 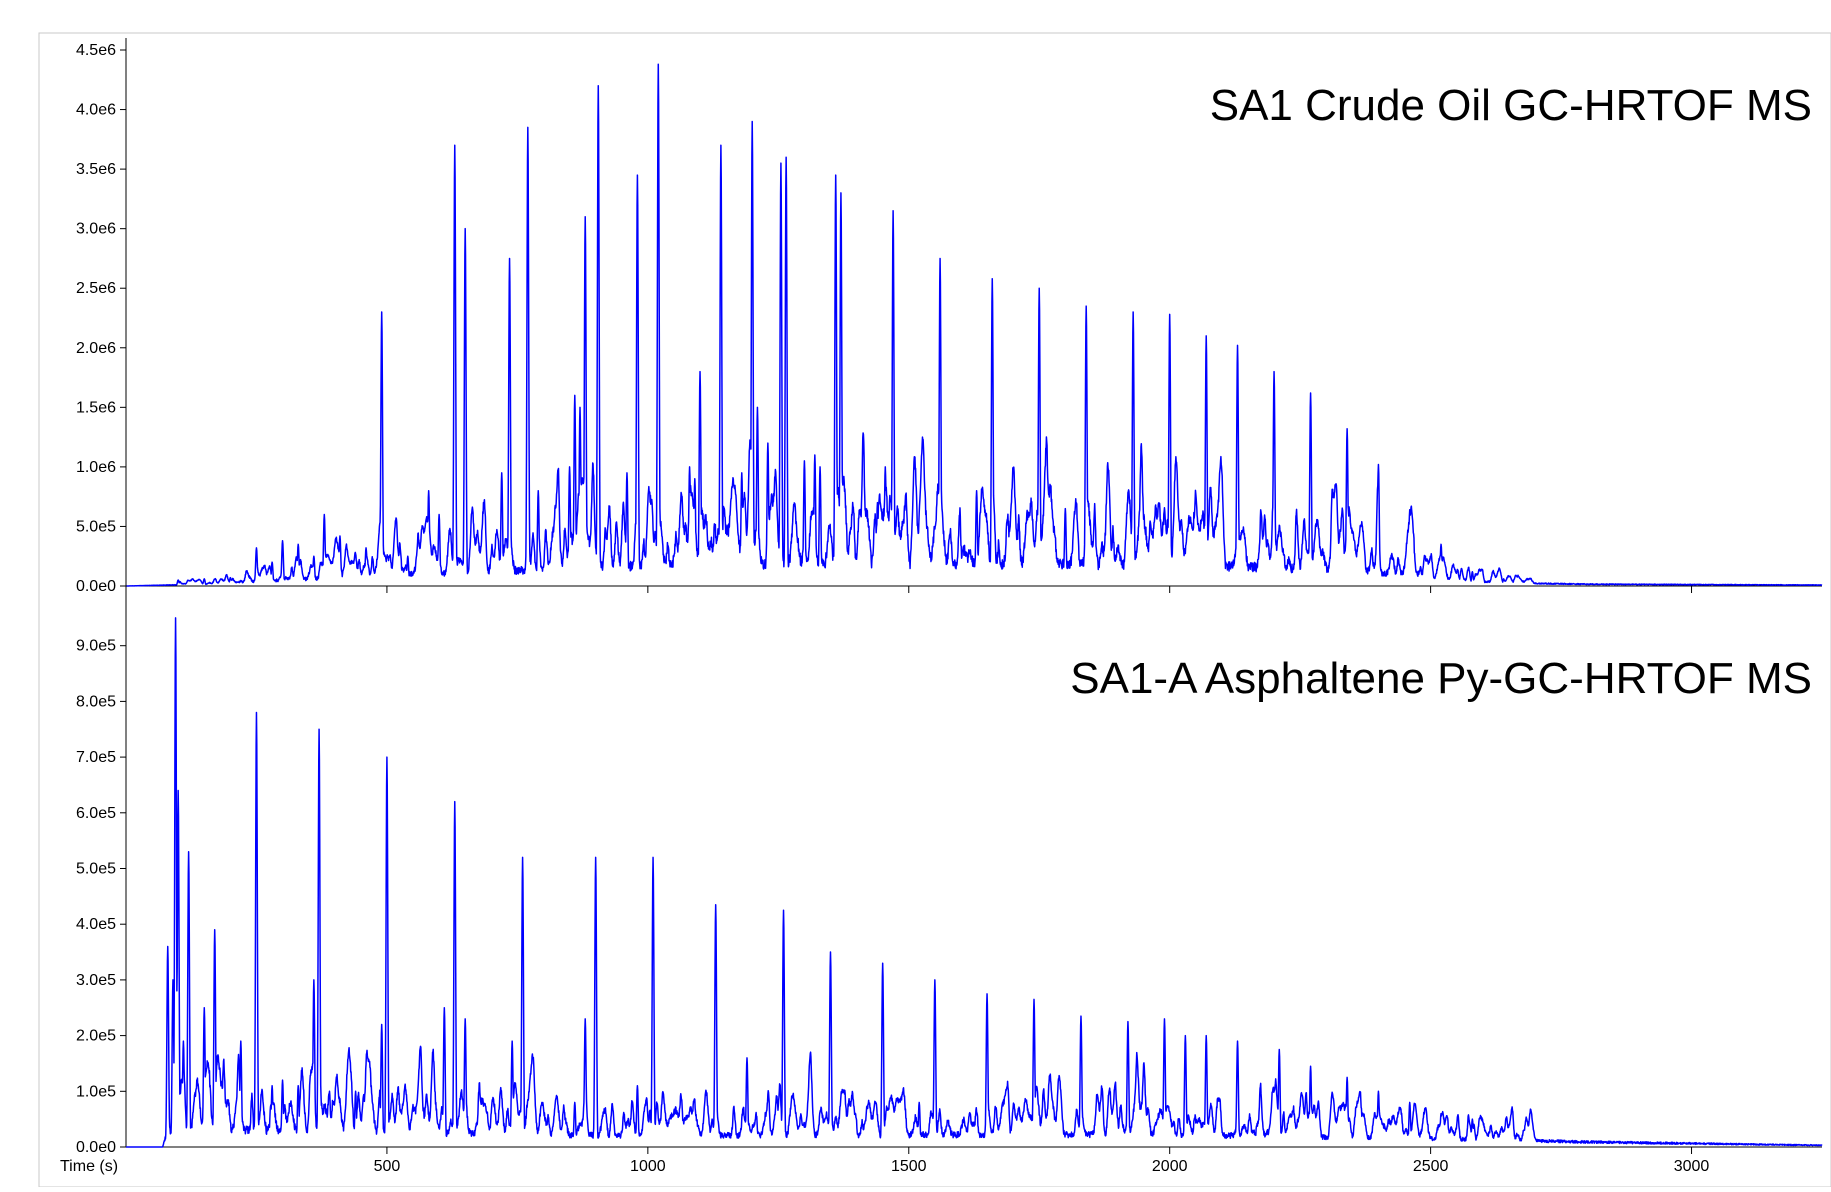 What do you see at coordinates (96, 348) in the screenshot?
I see `y-tick-label: 2.0e6` at bounding box center [96, 348].